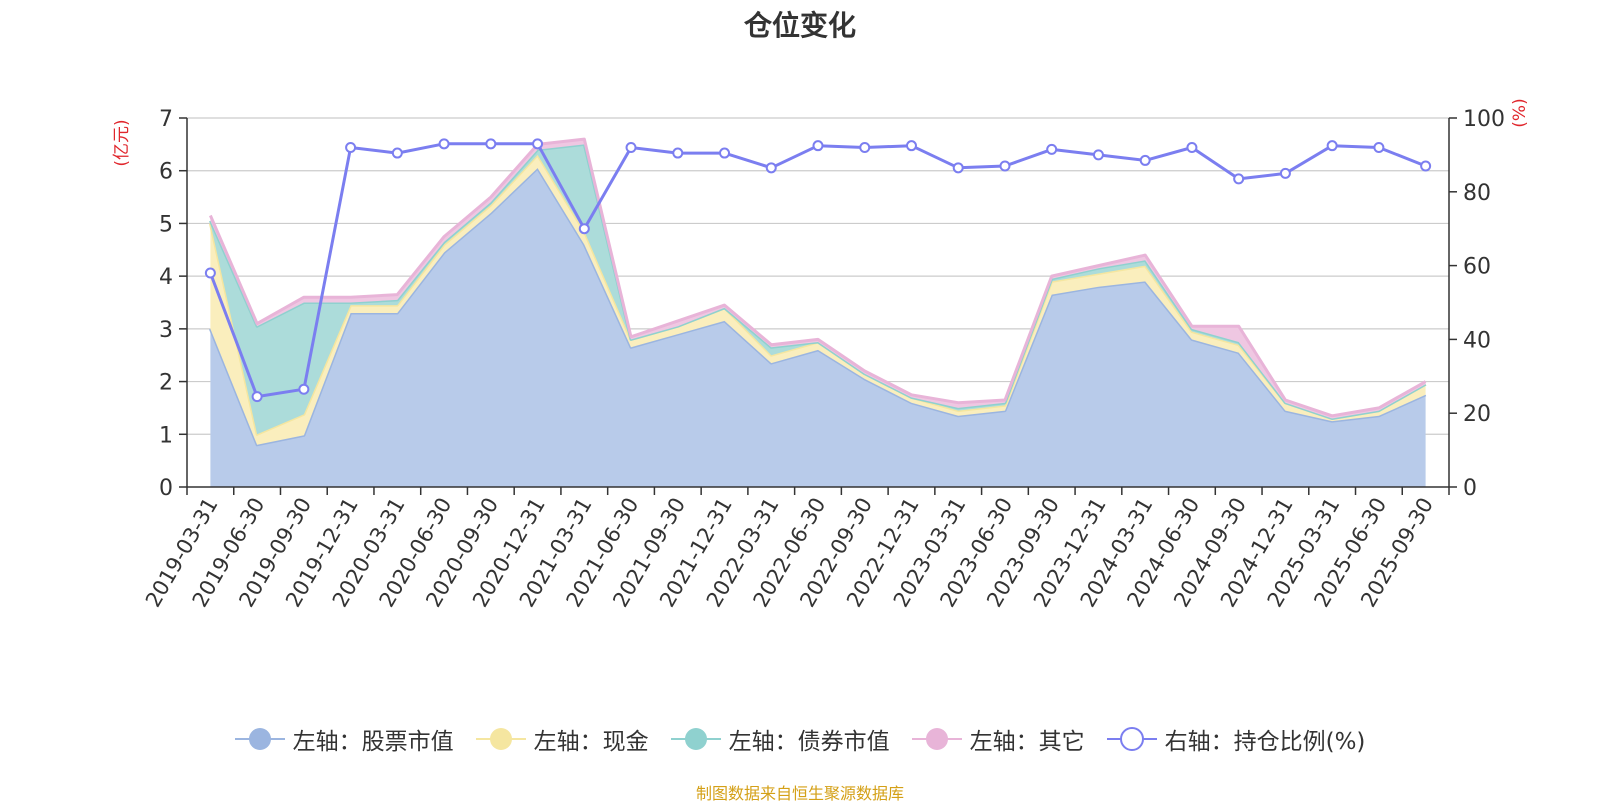 This screenshot has height=804, width=1600. What do you see at coordinates (373, 742) in the screenshot?
I see `legend-label: 左轴：股票市值` at bounding box center [373, 742].